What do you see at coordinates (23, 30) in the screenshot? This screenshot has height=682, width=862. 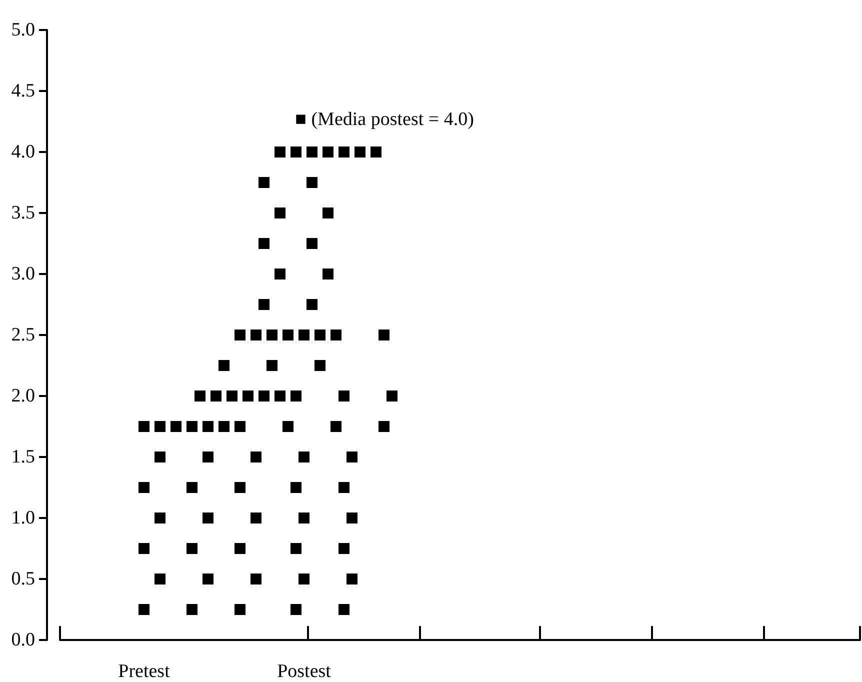 I see `y-tick-label: 5.0` at bounding box center [23, 30].